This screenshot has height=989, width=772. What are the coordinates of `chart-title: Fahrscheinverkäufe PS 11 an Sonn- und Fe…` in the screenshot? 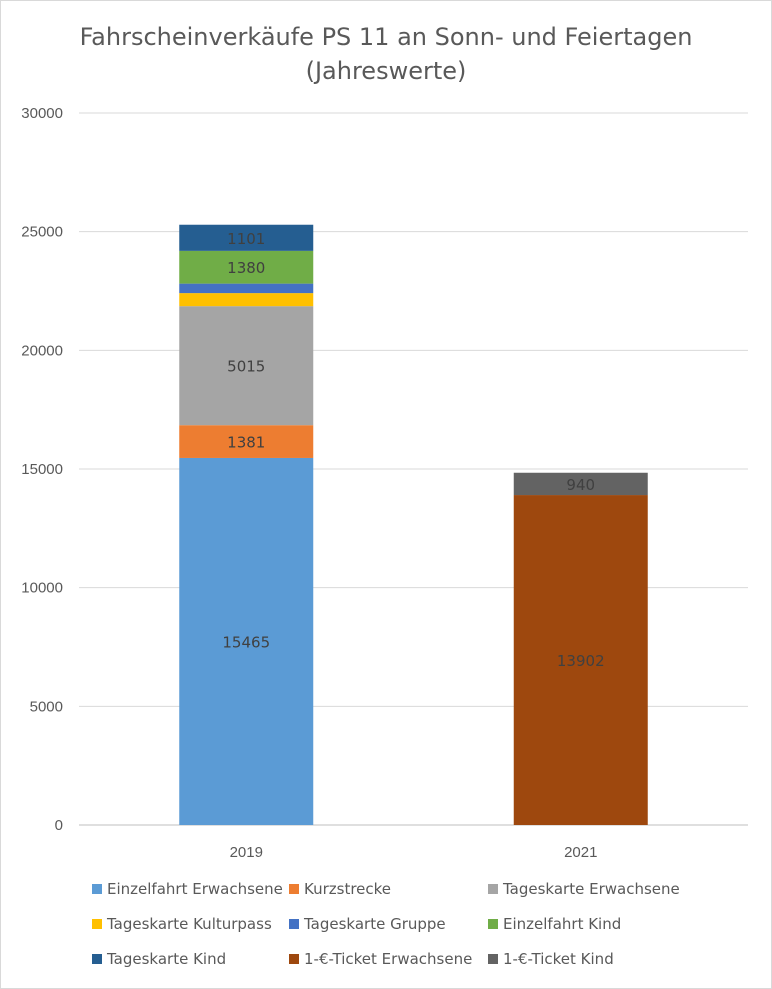 It's located at (386, 54).